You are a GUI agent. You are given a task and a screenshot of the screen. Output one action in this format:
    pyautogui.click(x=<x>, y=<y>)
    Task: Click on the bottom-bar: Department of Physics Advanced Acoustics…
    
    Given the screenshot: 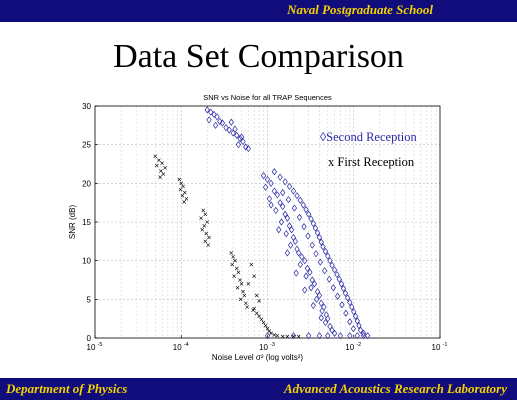 What is the action you would take?
    pyautogui.click(x=258, y=389)
    